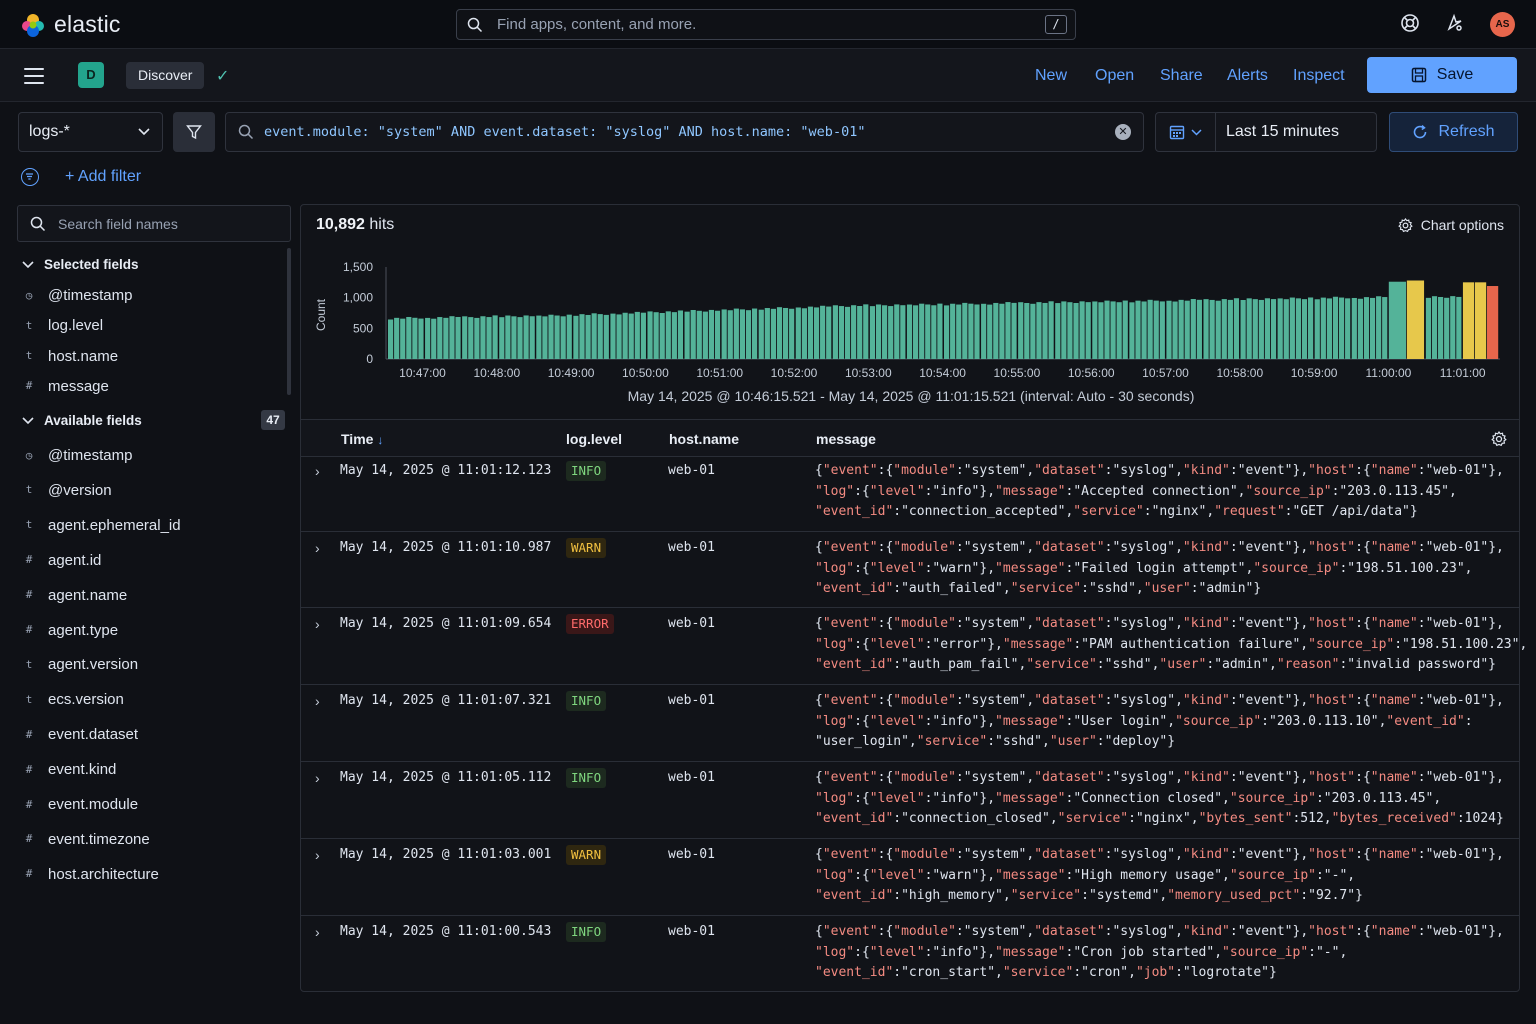 The height and width of the screenshot is (1024, 1536). What do you see at coordinates (101, 525) in the screenshot?
I see `field-item: t agent.ephemeral_id` at bounding box center [101, 525].